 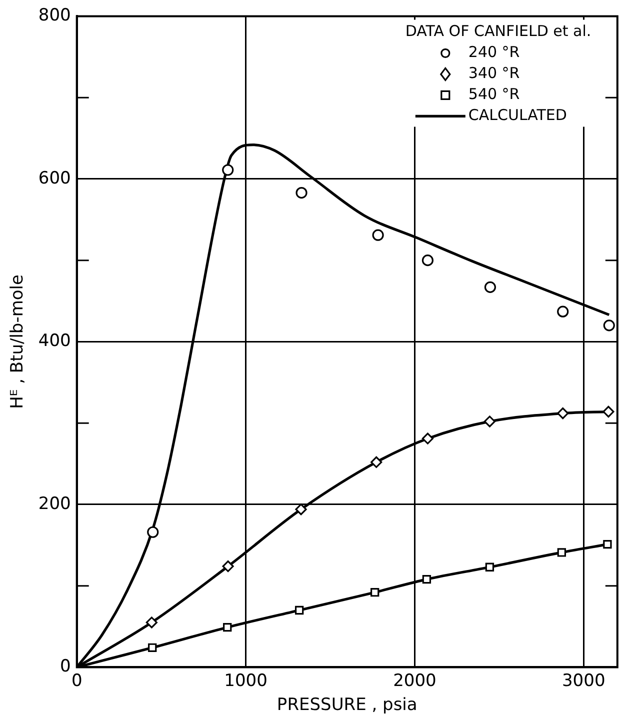 What do you see at coordinates (54, 341) in the screenshot?
I see `y-tick-label: 400` at bounding box center [54, 341].